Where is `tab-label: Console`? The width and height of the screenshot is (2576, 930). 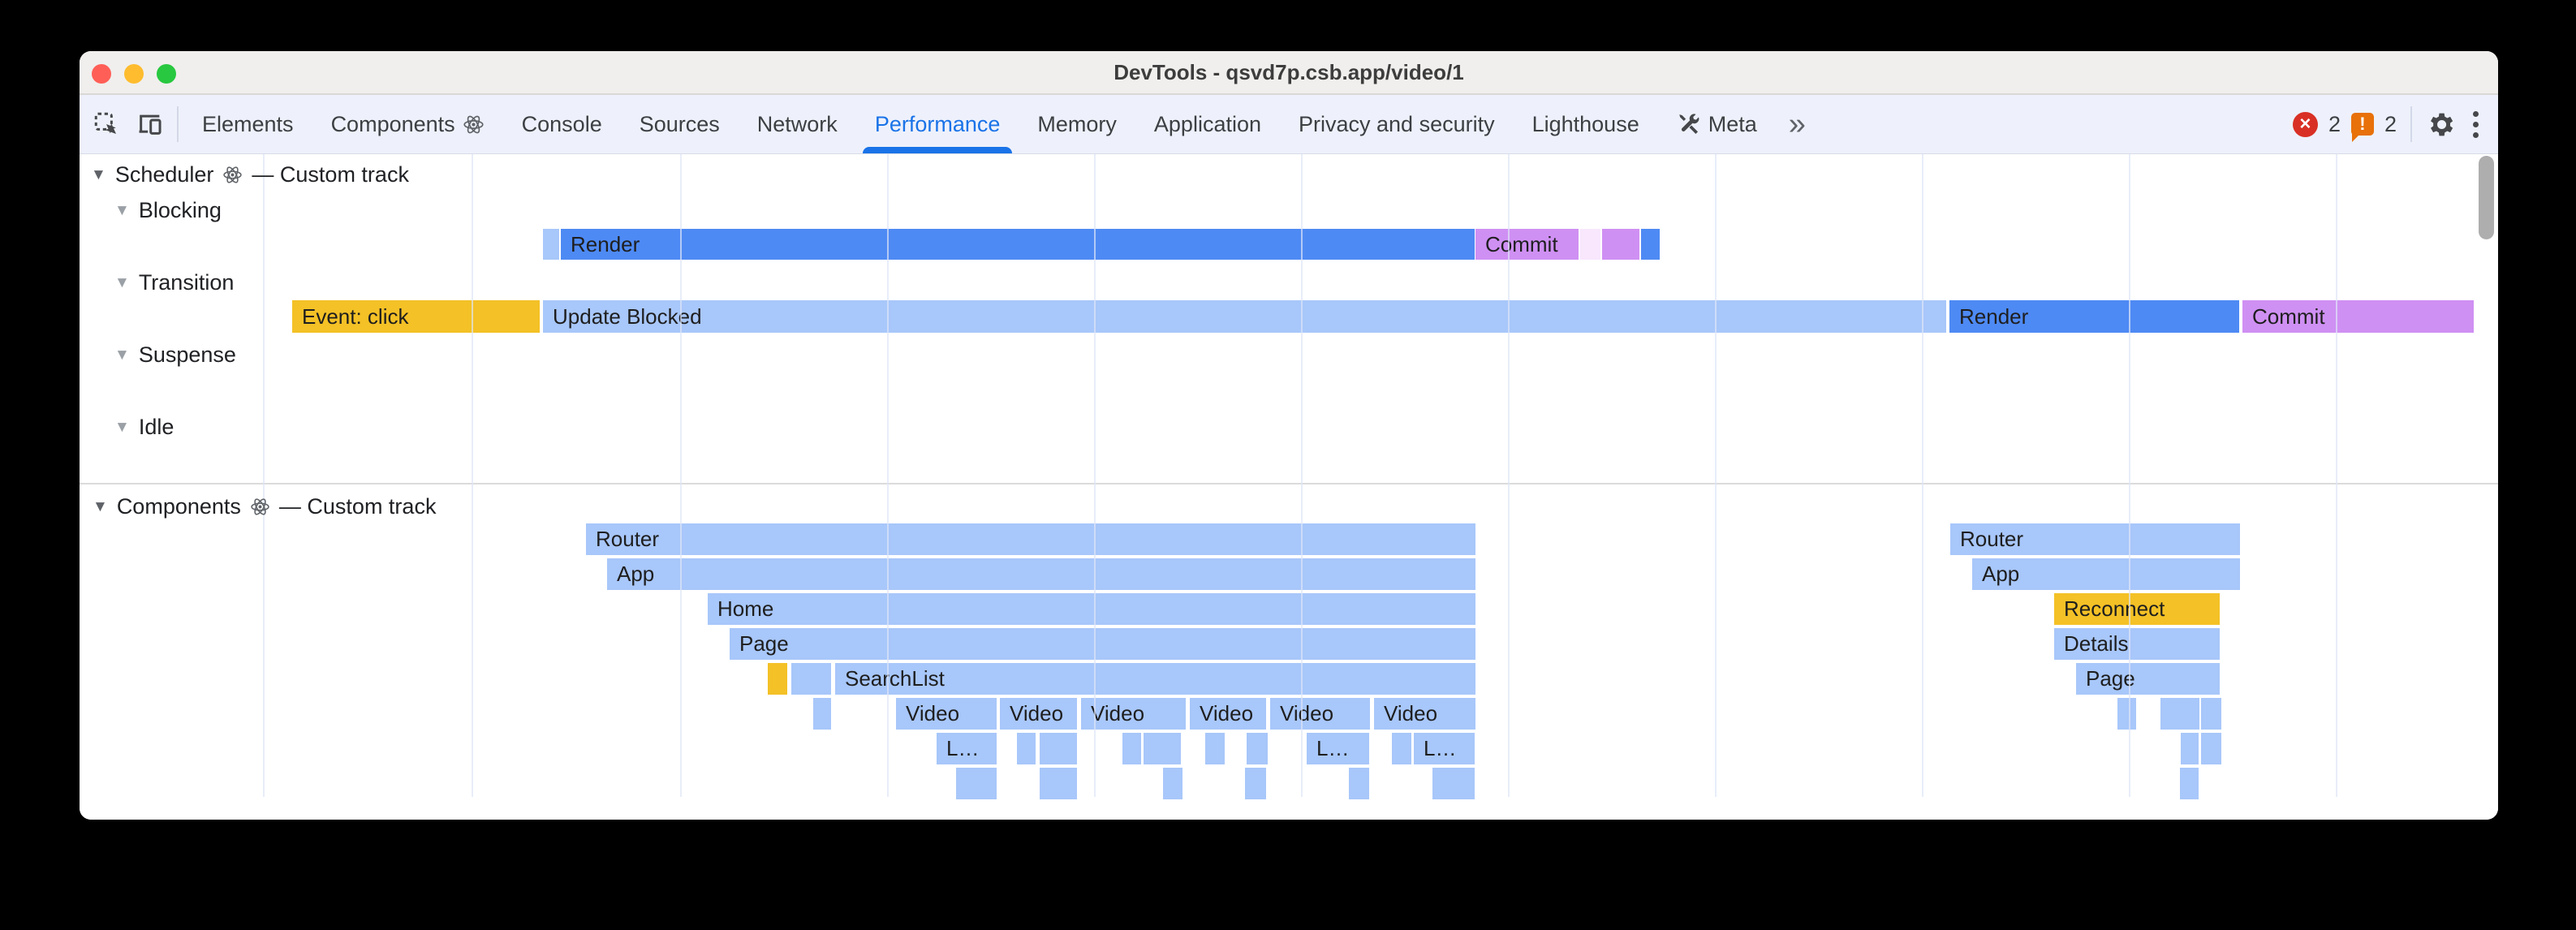
tab-label: Console is located at coordinates (562, 123).